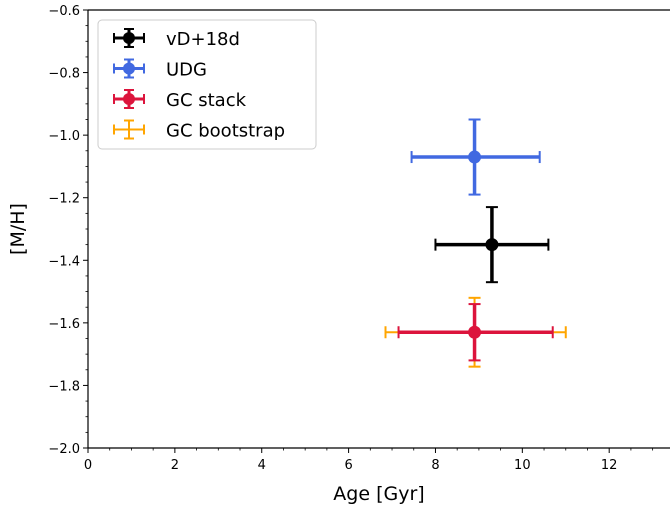 The width and height of the screenshot is (670, 506). I want to click on legend-entry-gc-stack: GC stack, so click(180, 100).